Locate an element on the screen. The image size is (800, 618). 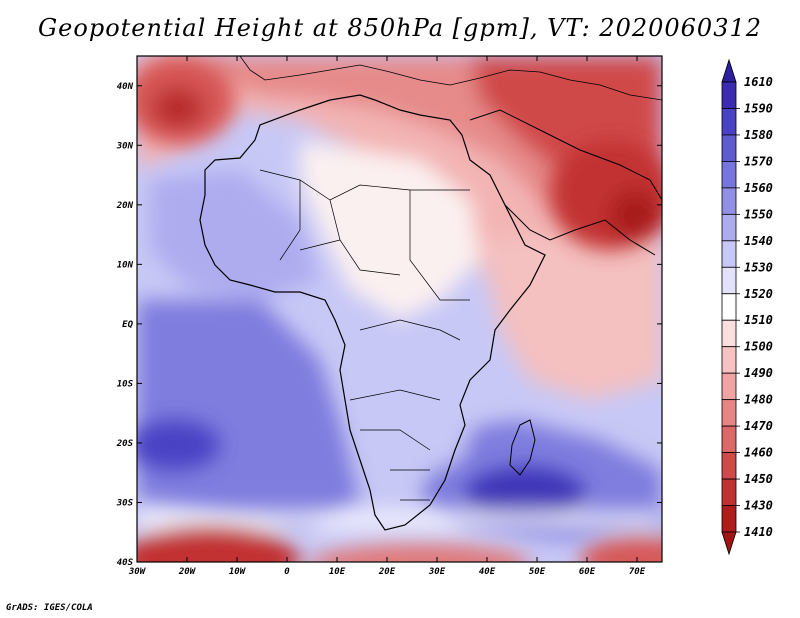
colorbar-label: 1430 is located at coordinates (758, 506).